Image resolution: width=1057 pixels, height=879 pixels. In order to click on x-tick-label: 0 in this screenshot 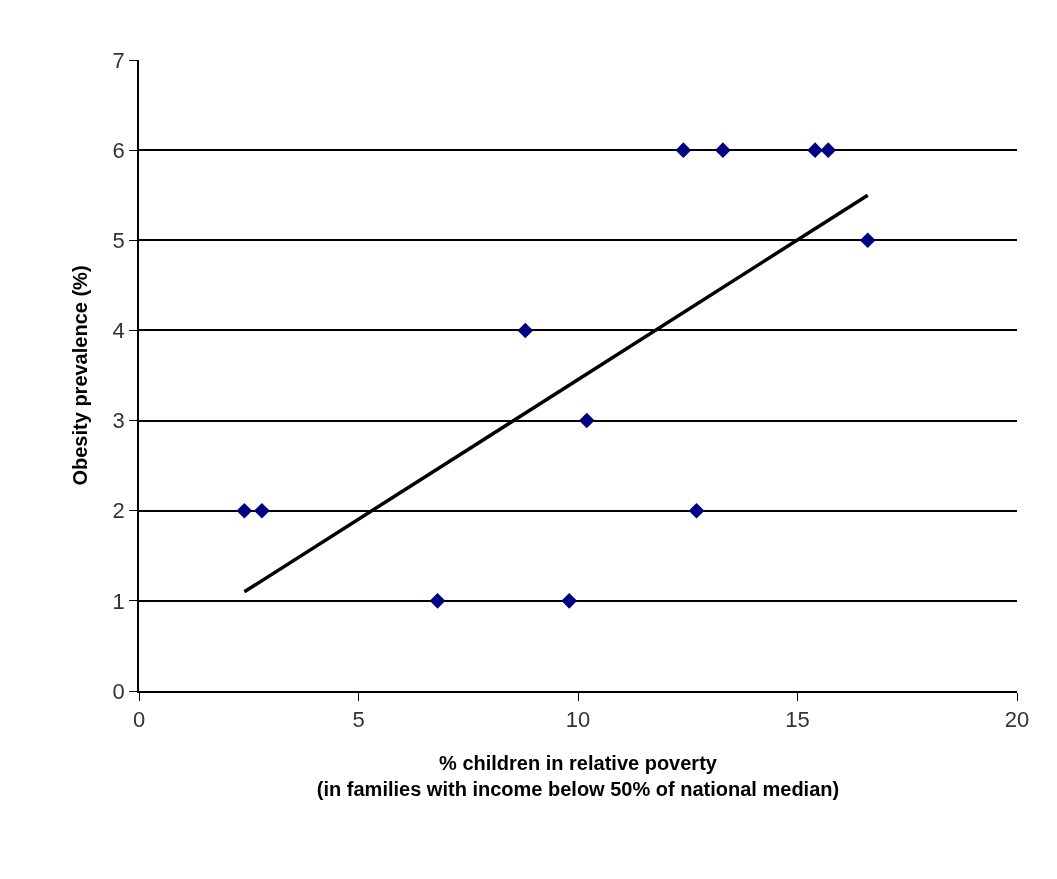, I will do `click(139, 720)`.